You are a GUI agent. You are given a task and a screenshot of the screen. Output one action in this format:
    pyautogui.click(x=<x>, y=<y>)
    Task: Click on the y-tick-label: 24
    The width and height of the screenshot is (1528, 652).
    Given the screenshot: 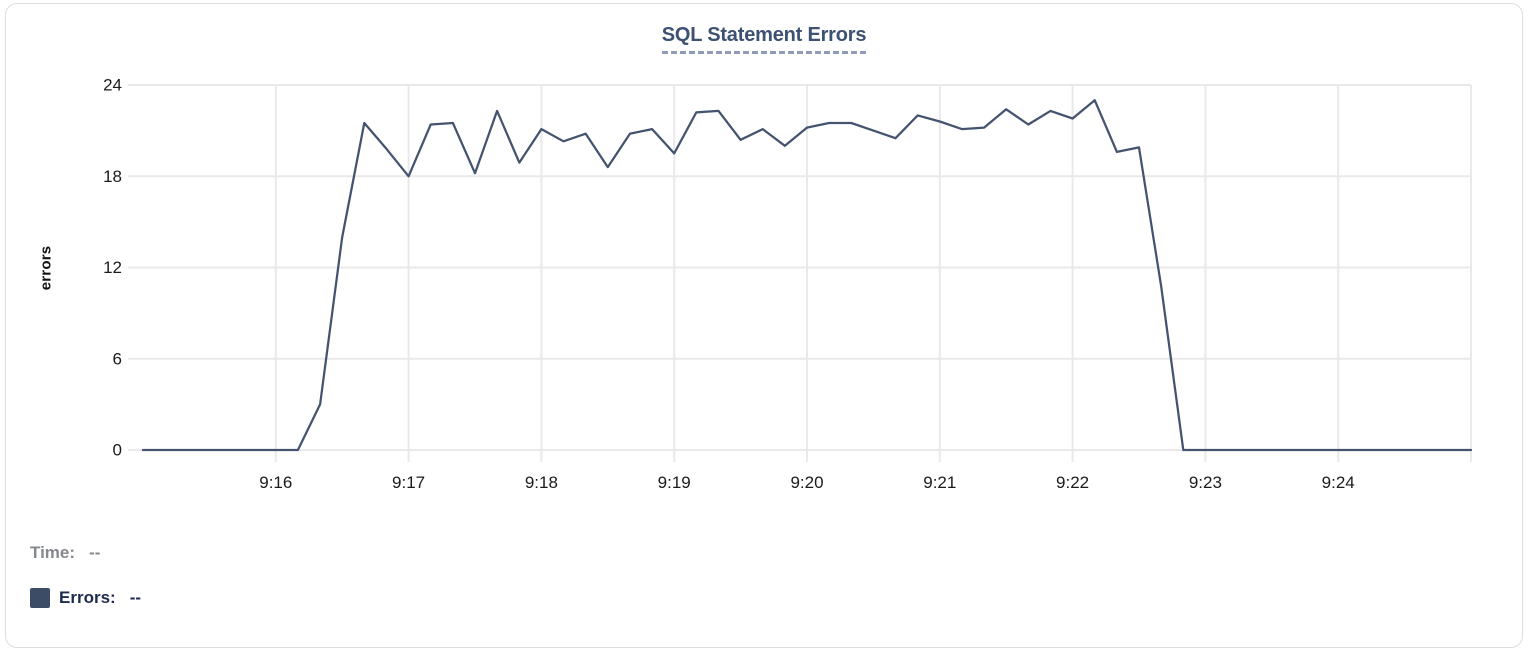 What is the action you would take?
    pyautogui.click(x=112, y=85)
    